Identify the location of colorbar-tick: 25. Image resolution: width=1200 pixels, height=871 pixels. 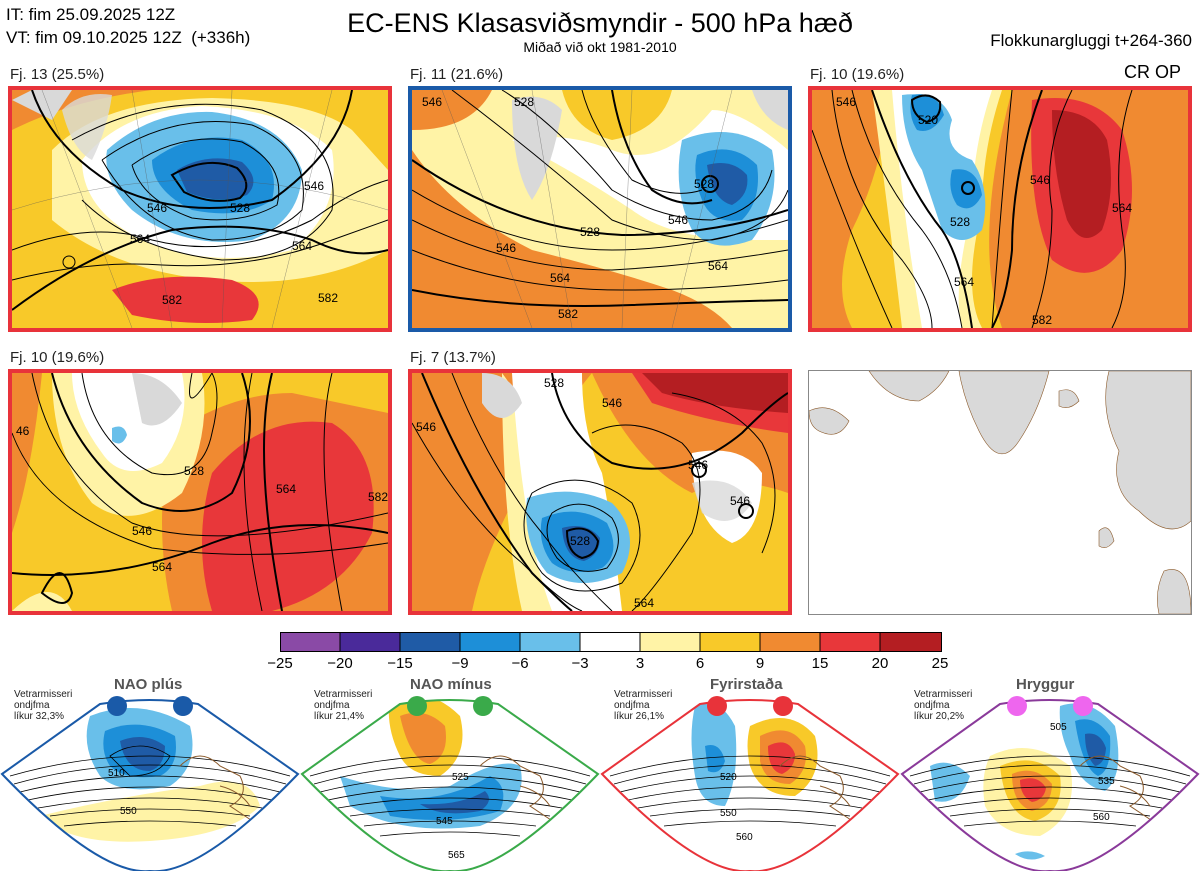
(940, 663).